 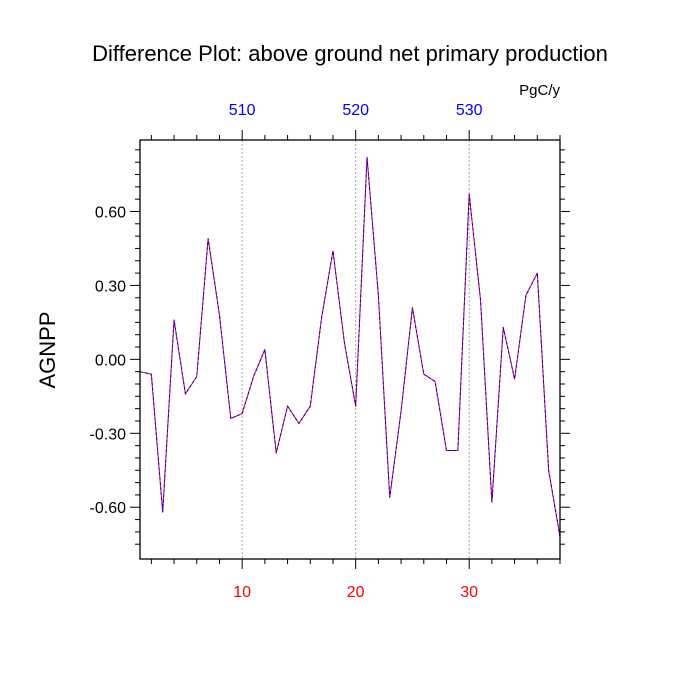 What do you see at coordinates (47, 349) in the screenshot?
I see `y-axis-label: AGNPP` at bounding box center [47, 349].